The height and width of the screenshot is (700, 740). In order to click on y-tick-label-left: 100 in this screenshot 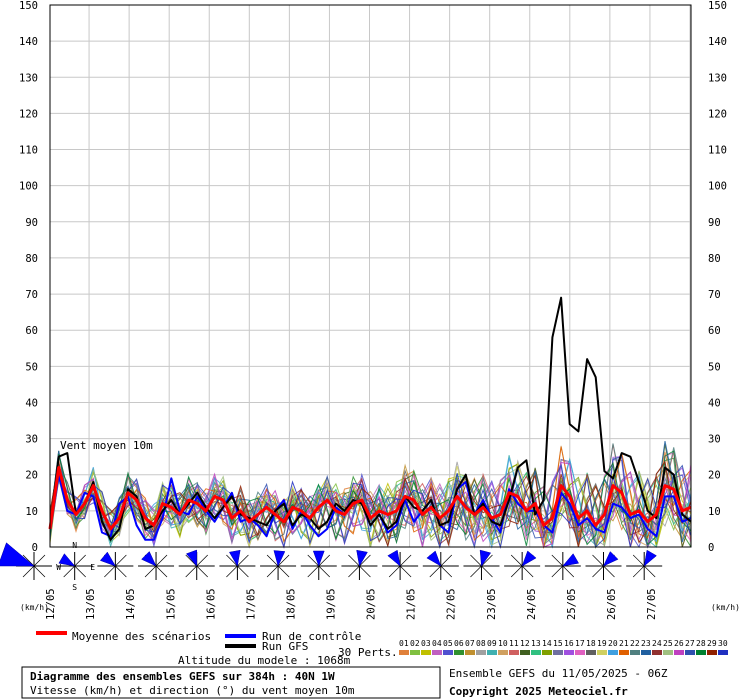, I will do `click(28, 187)`.